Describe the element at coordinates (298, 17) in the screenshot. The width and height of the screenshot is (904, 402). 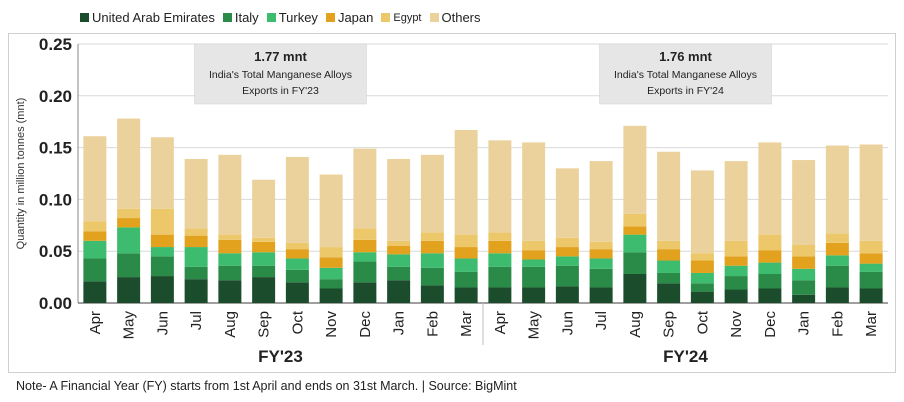
I see `legend-label-turkey: Turkey` at that location.